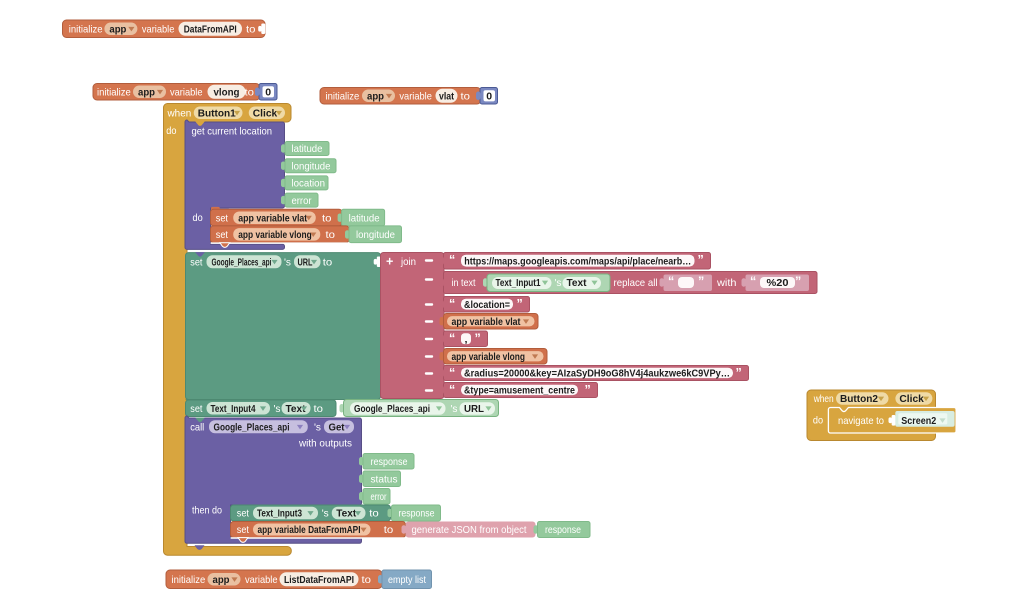  What do you see at coordinates (519, 391) in the screenshot?
I see `svg-text: &type=amusement_centre` at bounding box center [519, 391].